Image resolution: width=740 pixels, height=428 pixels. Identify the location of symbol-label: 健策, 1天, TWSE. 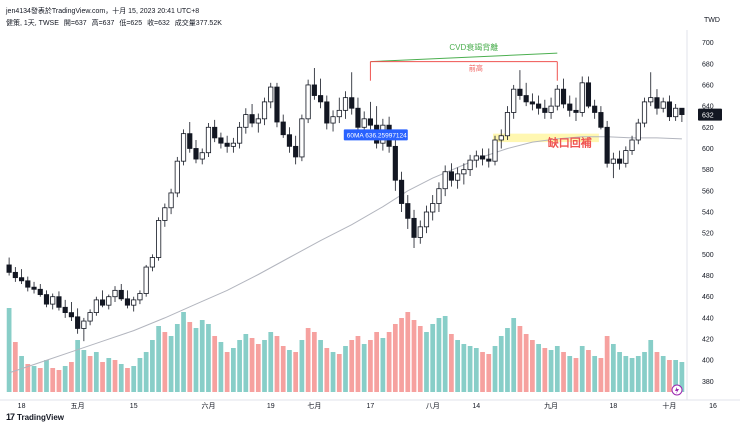
(32, 23).